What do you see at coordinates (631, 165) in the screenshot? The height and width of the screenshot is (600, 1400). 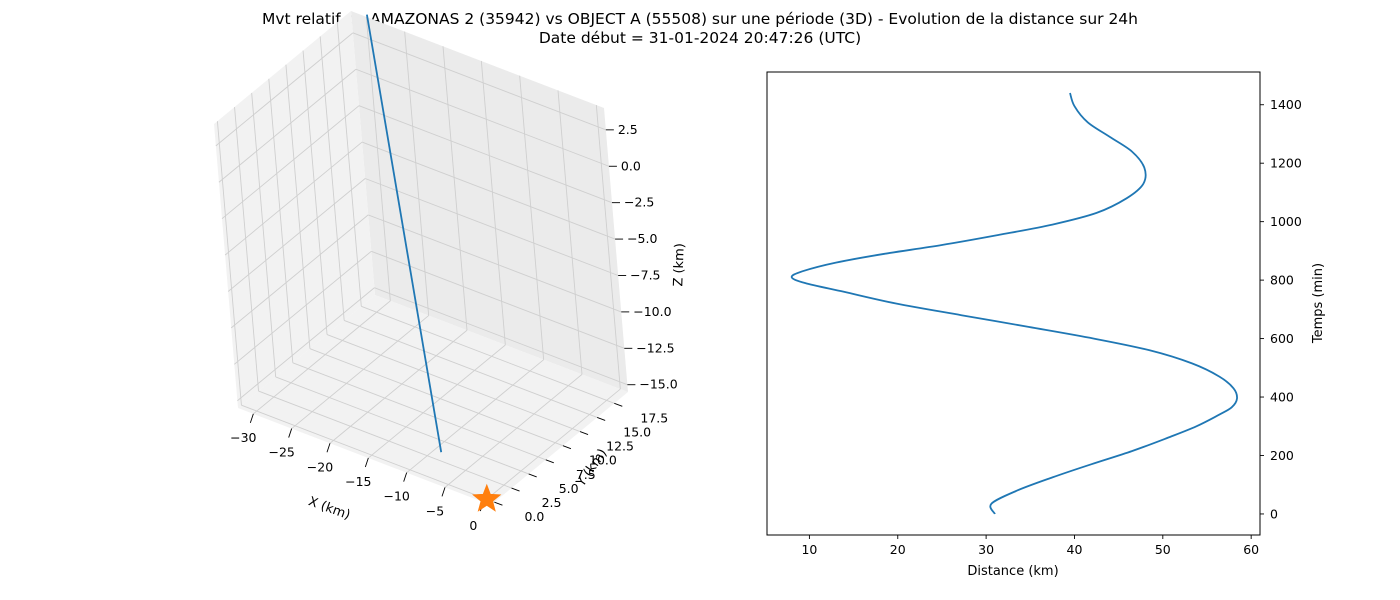 I see `z-tick-label: 0.0` at bounding box center [631, 165].